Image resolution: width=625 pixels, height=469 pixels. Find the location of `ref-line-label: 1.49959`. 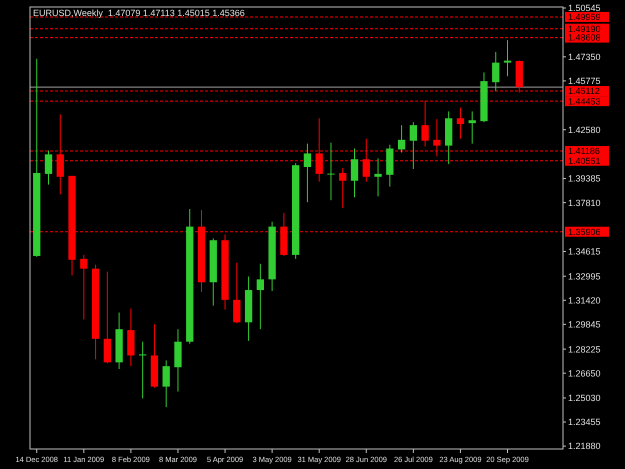

ref-line-label: 1.49959 is located at coordinates (584, 17).